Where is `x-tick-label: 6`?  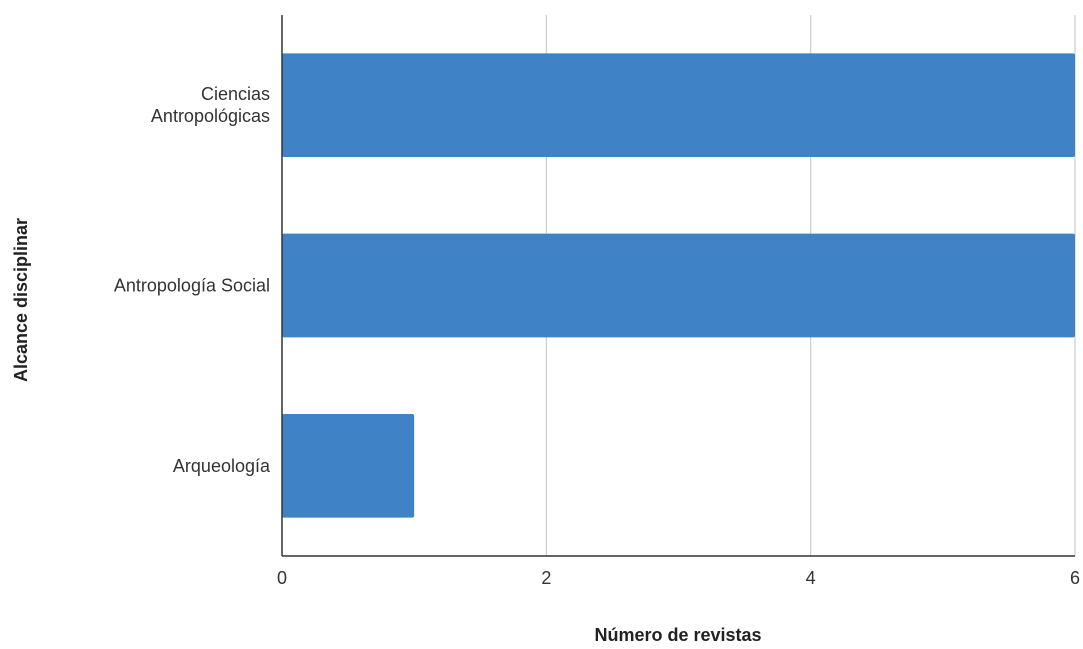
x-tick-label: 6 is located at coordinates (1075, 578).